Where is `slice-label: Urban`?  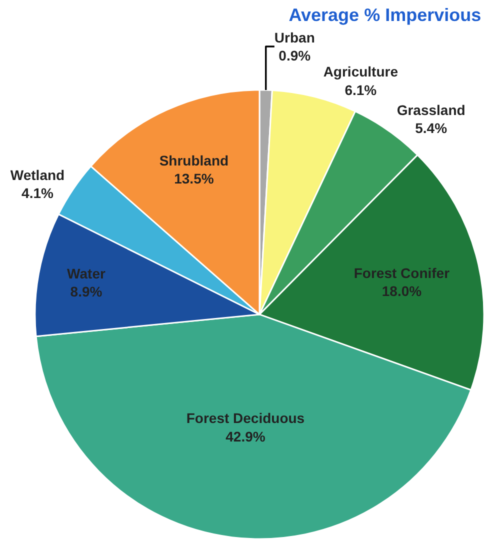 slice-label: Urban is located at coordinates (294, 37).